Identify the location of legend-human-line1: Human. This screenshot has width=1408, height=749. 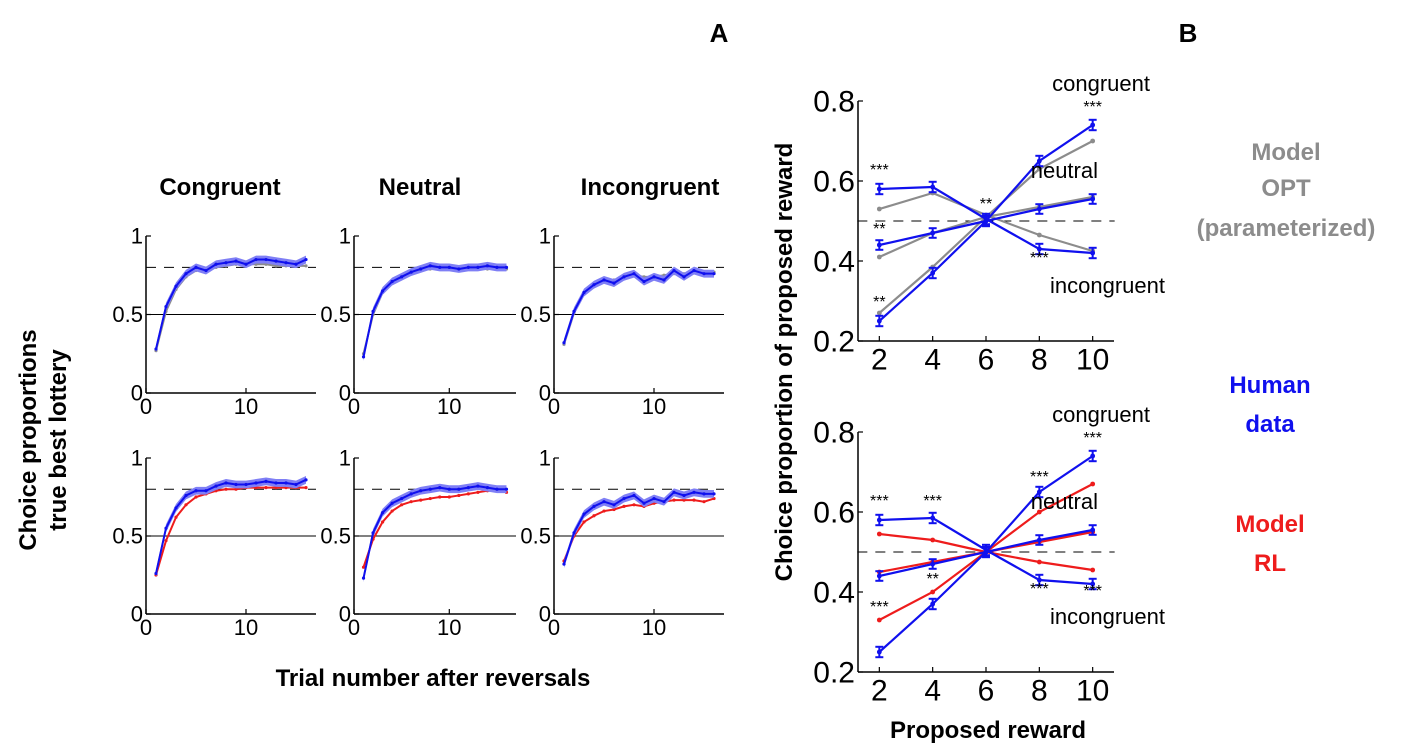
(1269, 385).